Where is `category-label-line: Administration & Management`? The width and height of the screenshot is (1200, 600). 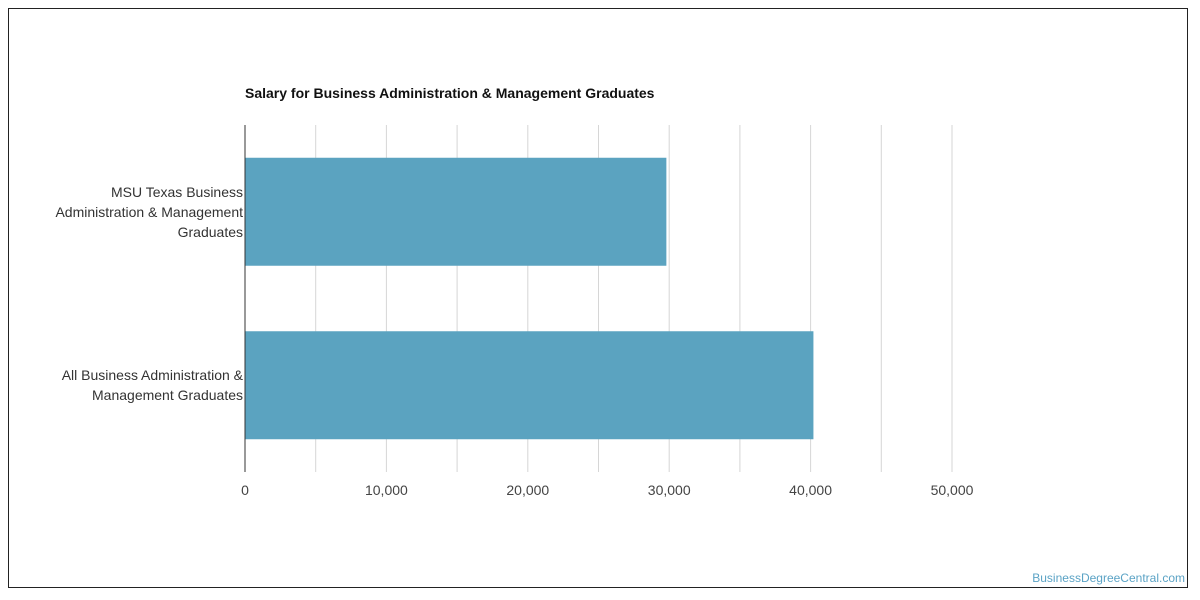 category-label-line: Administration & Management is located at coordinates (149, 211).